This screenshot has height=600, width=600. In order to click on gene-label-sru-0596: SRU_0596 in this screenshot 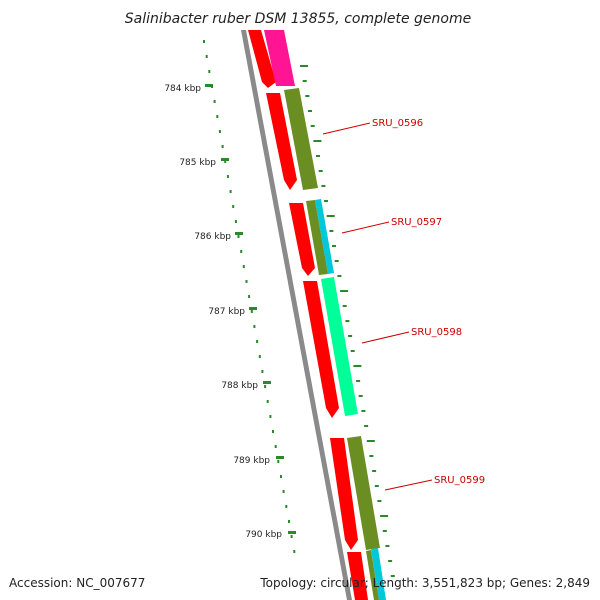, I will do `click(397, 123)`.